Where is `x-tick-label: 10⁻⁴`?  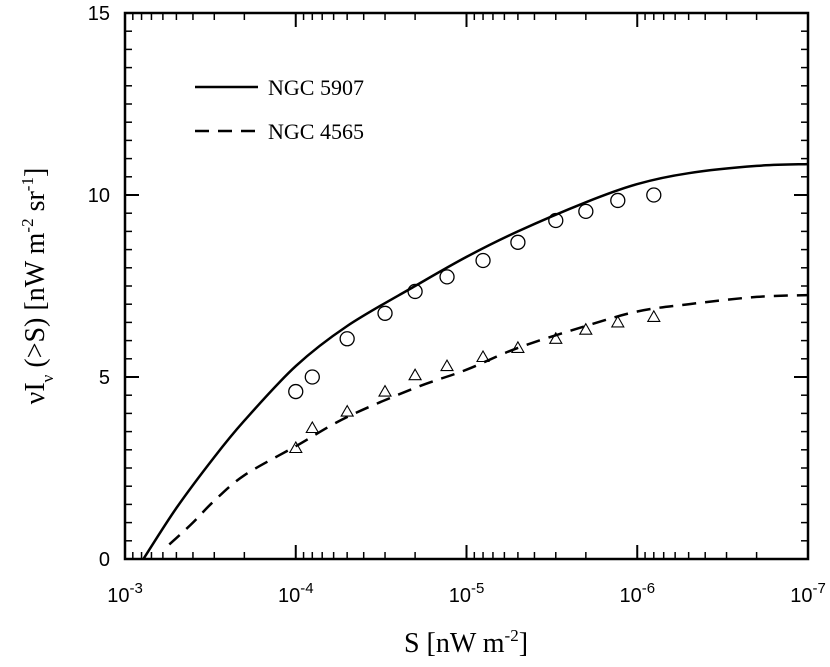 x-tick-label: 10⁻⁴ is located at coordinates (296, 593).